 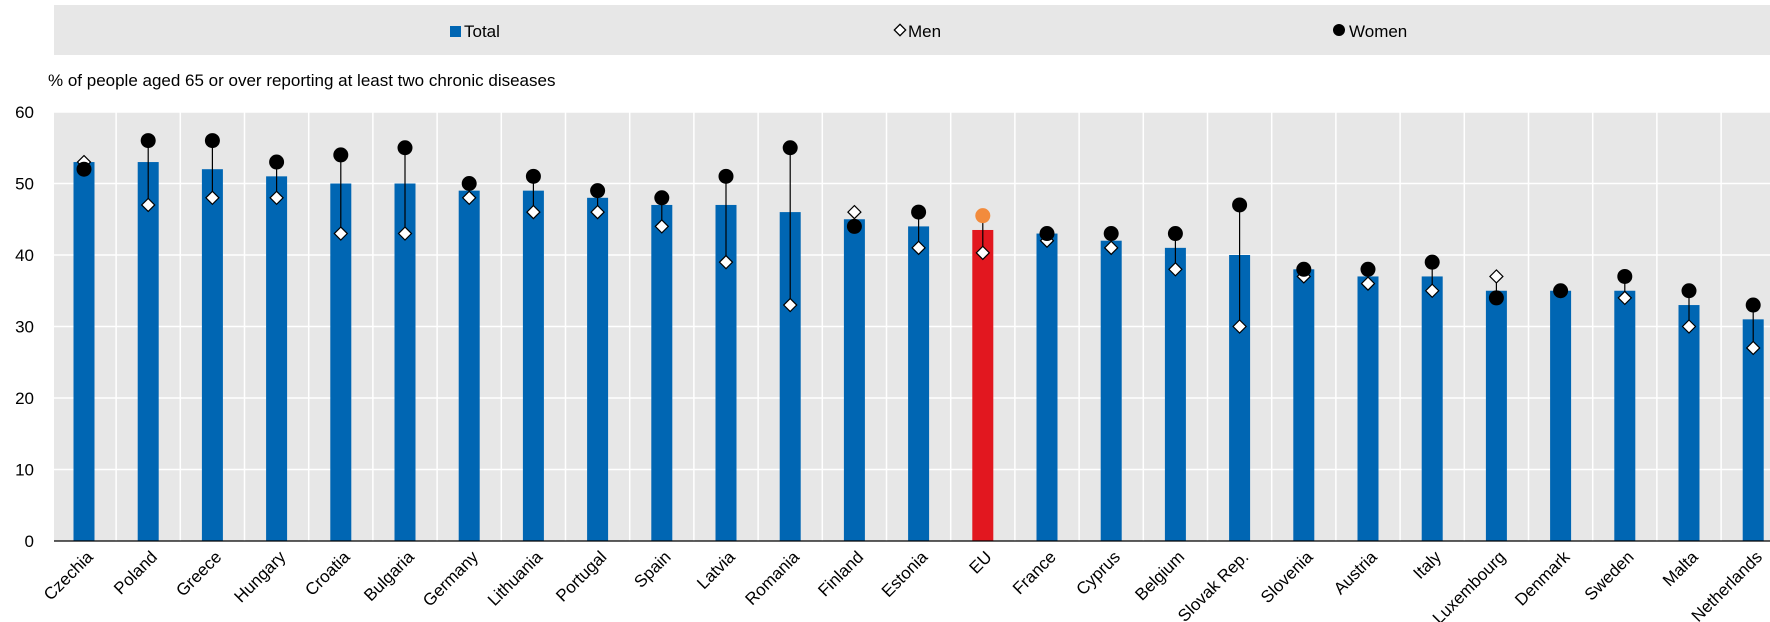 What do you see at coordinates (772, 578) in the screenshot?
I see `x-category-label: Romania` at bounding box center [772, 578].